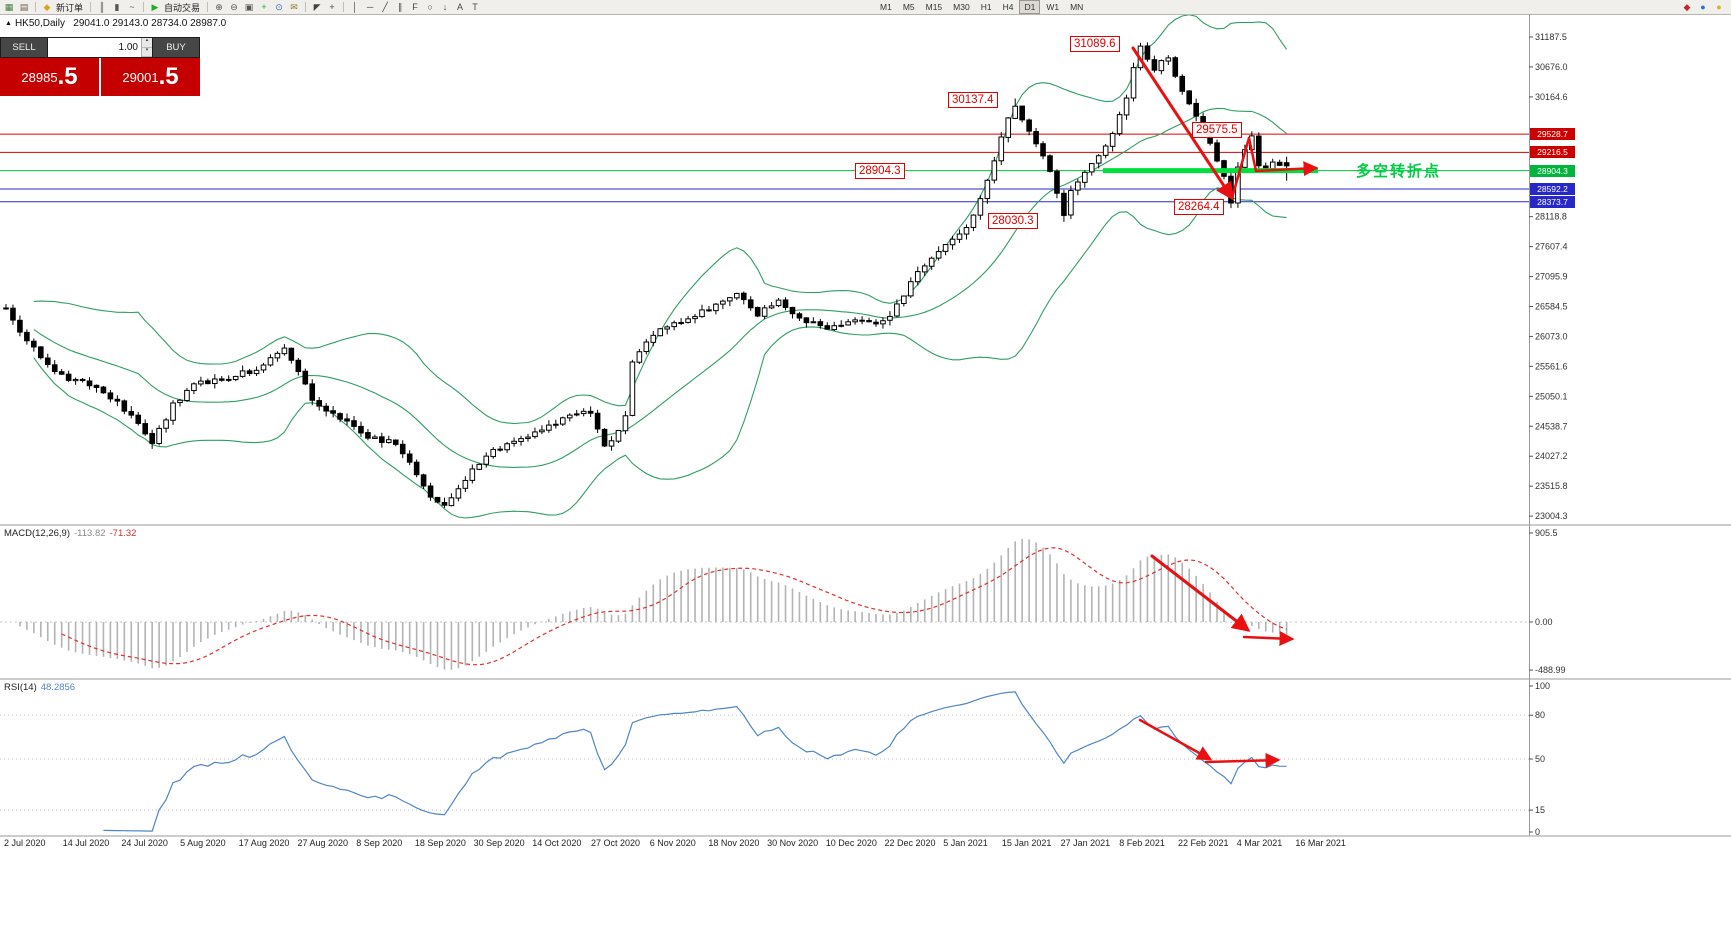 The width and height of the screenshot is (1731, 940). What do you see at coordinates (445, 7) in the screenshot?
I see `arrows-tool-icon: ↓` at bounding box center [445, 7].